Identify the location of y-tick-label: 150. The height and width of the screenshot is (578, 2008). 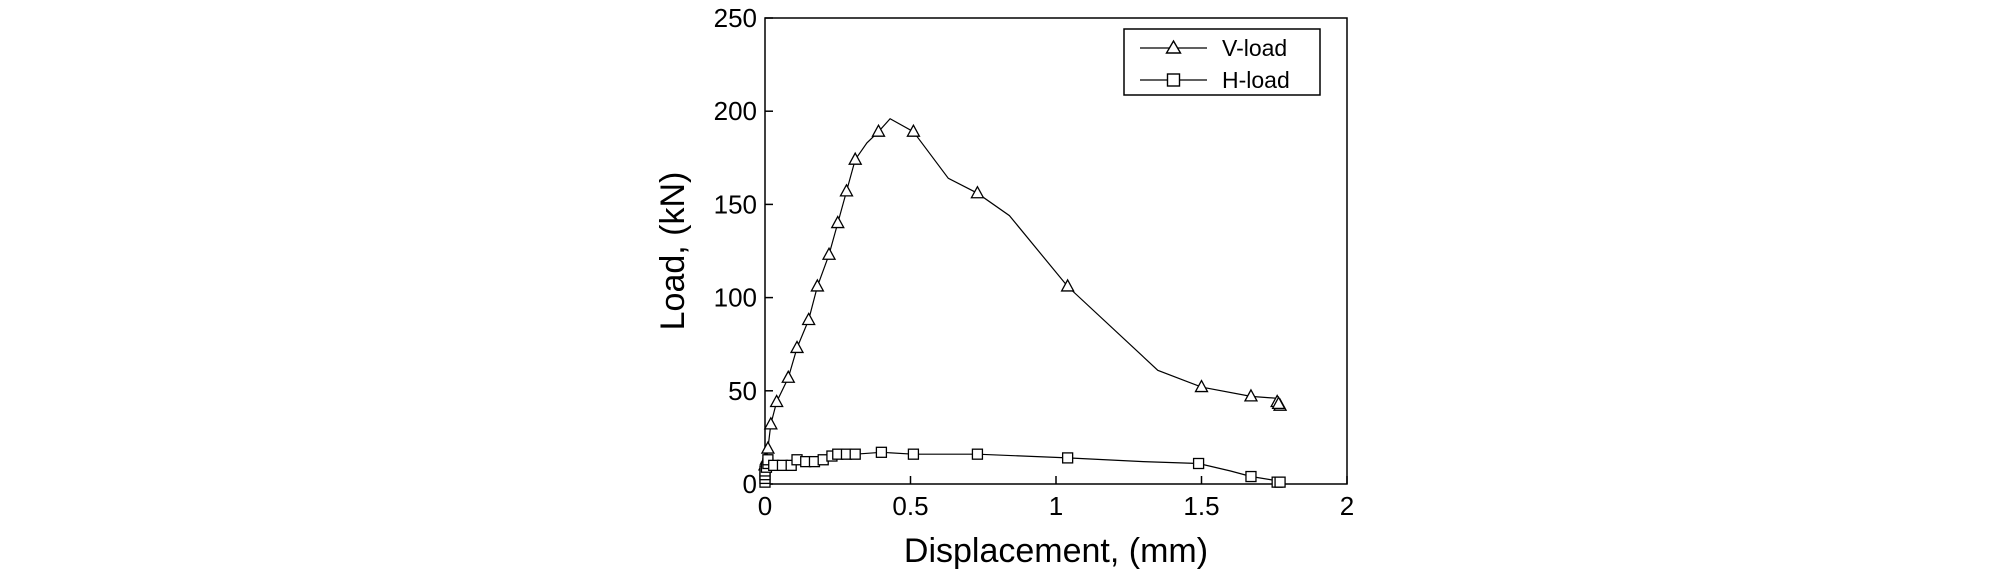
(735, 204).